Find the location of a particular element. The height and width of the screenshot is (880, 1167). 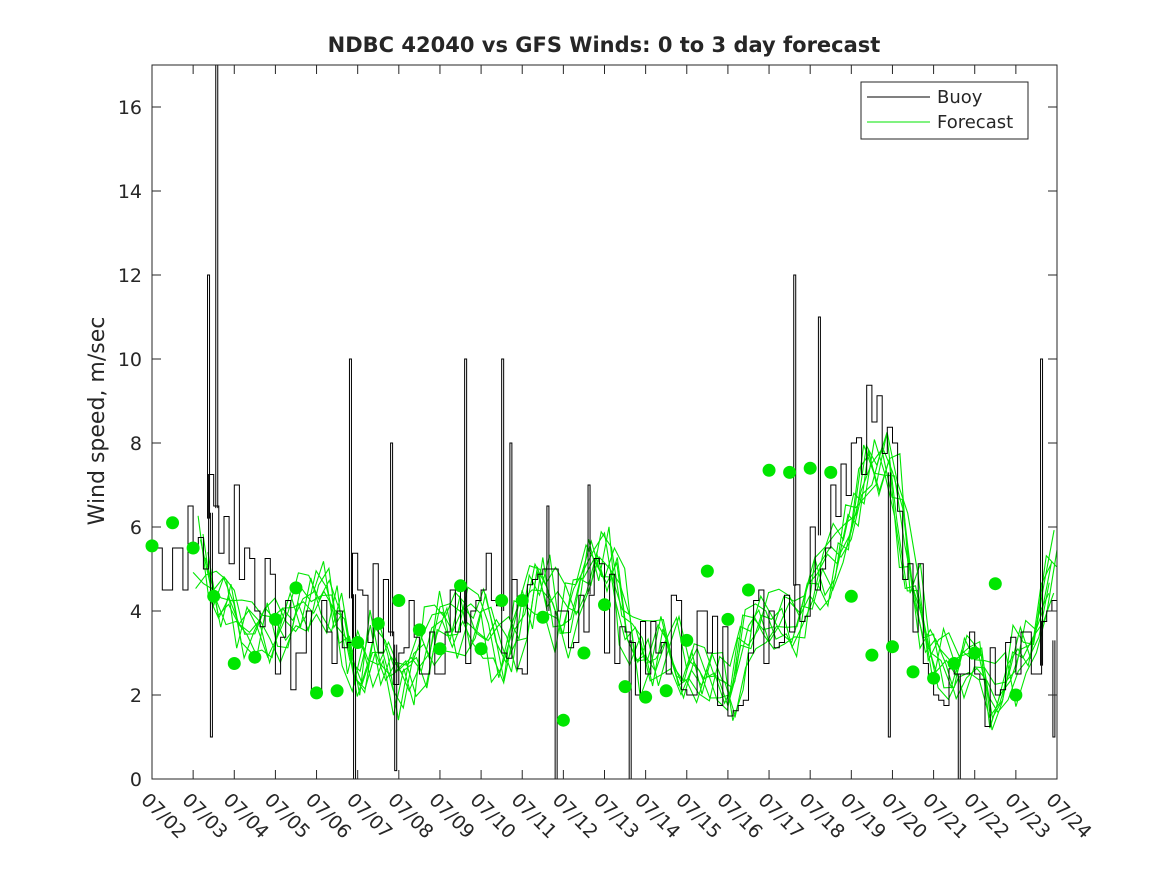

y-tick-label: 6 is located at coordinates (136, 528).